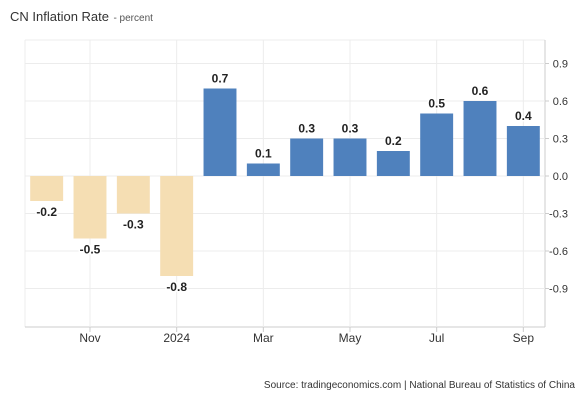 The height and width of the screenshot is (400, 585). I want to click on y-tick-label: 0.9, so click(560, 65).